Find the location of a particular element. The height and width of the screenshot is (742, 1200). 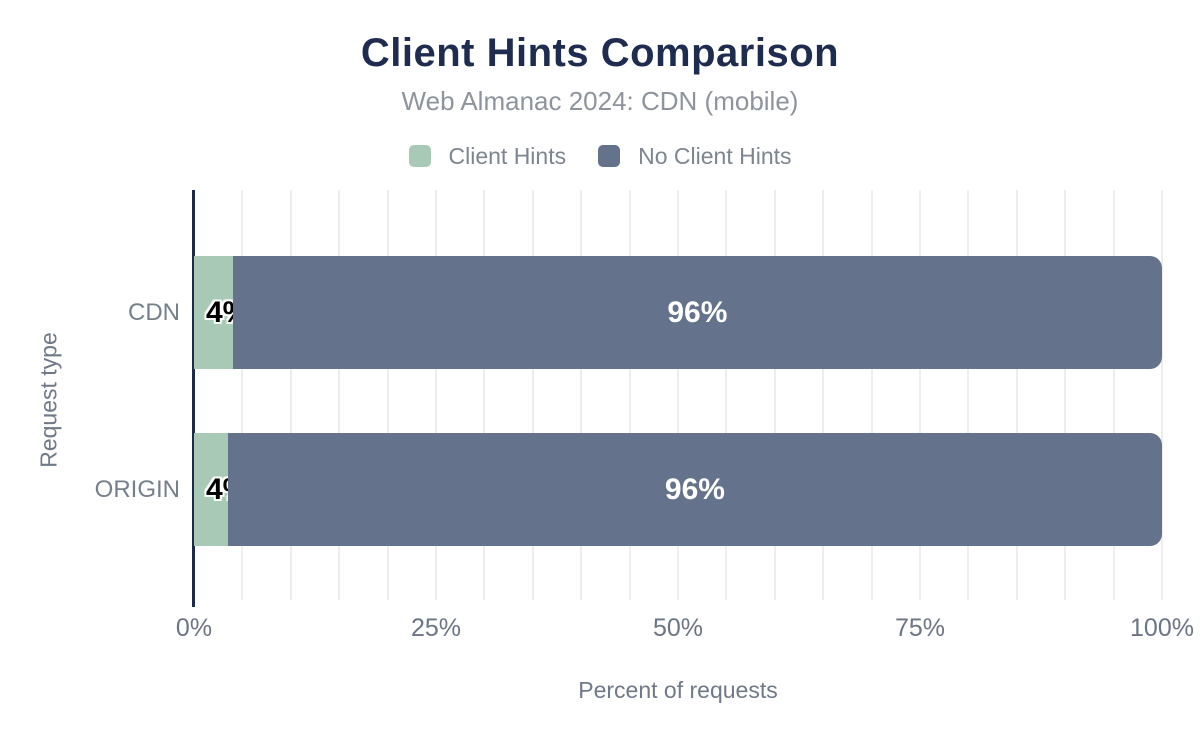

category-label-cdn: CDN is located at coordinates (154, 312).